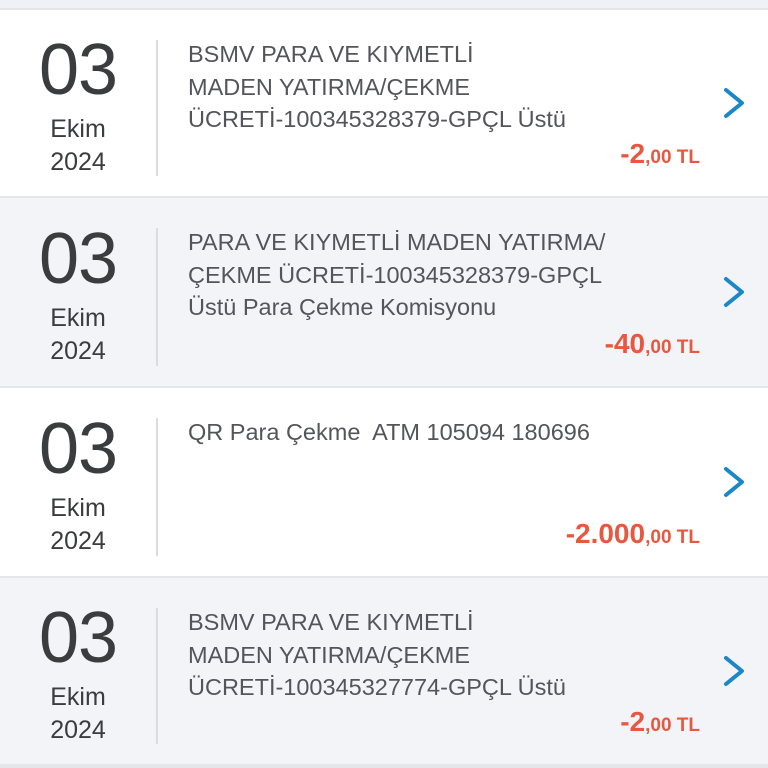 The image size is (768, 768). I want to click on transaction-amount: -40,00 TL, so click(444, 346).